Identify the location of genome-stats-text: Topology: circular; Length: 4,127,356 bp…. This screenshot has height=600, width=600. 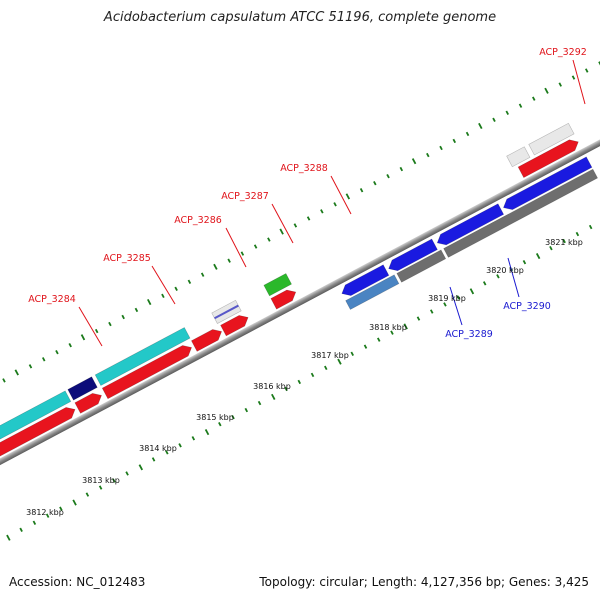
(424, 582).